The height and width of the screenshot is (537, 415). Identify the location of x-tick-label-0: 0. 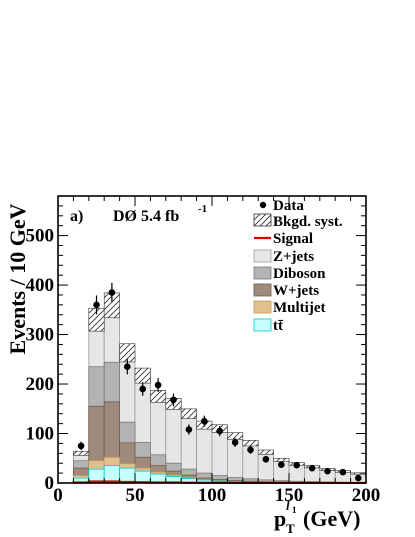
(58, 495).